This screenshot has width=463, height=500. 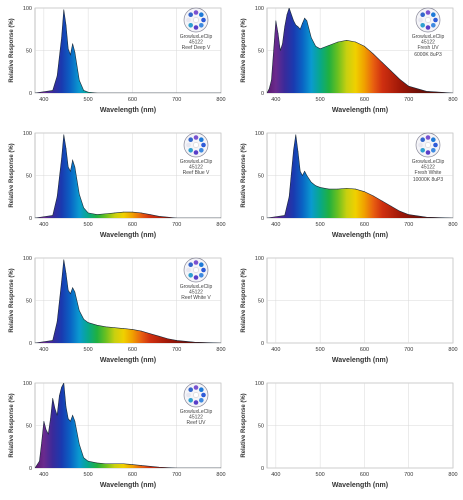 I want to click on y-tick-label: 50, so click(x=29, y=302).